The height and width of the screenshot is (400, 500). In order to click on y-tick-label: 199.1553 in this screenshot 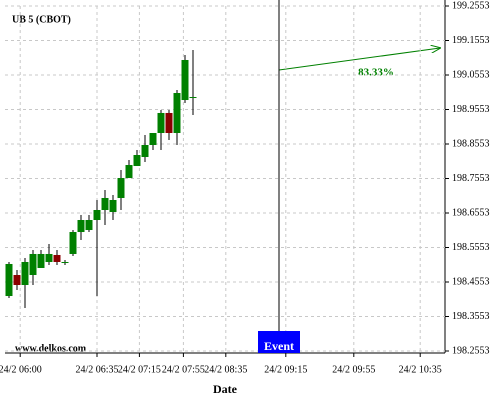, I will do `click(471, 40)`.